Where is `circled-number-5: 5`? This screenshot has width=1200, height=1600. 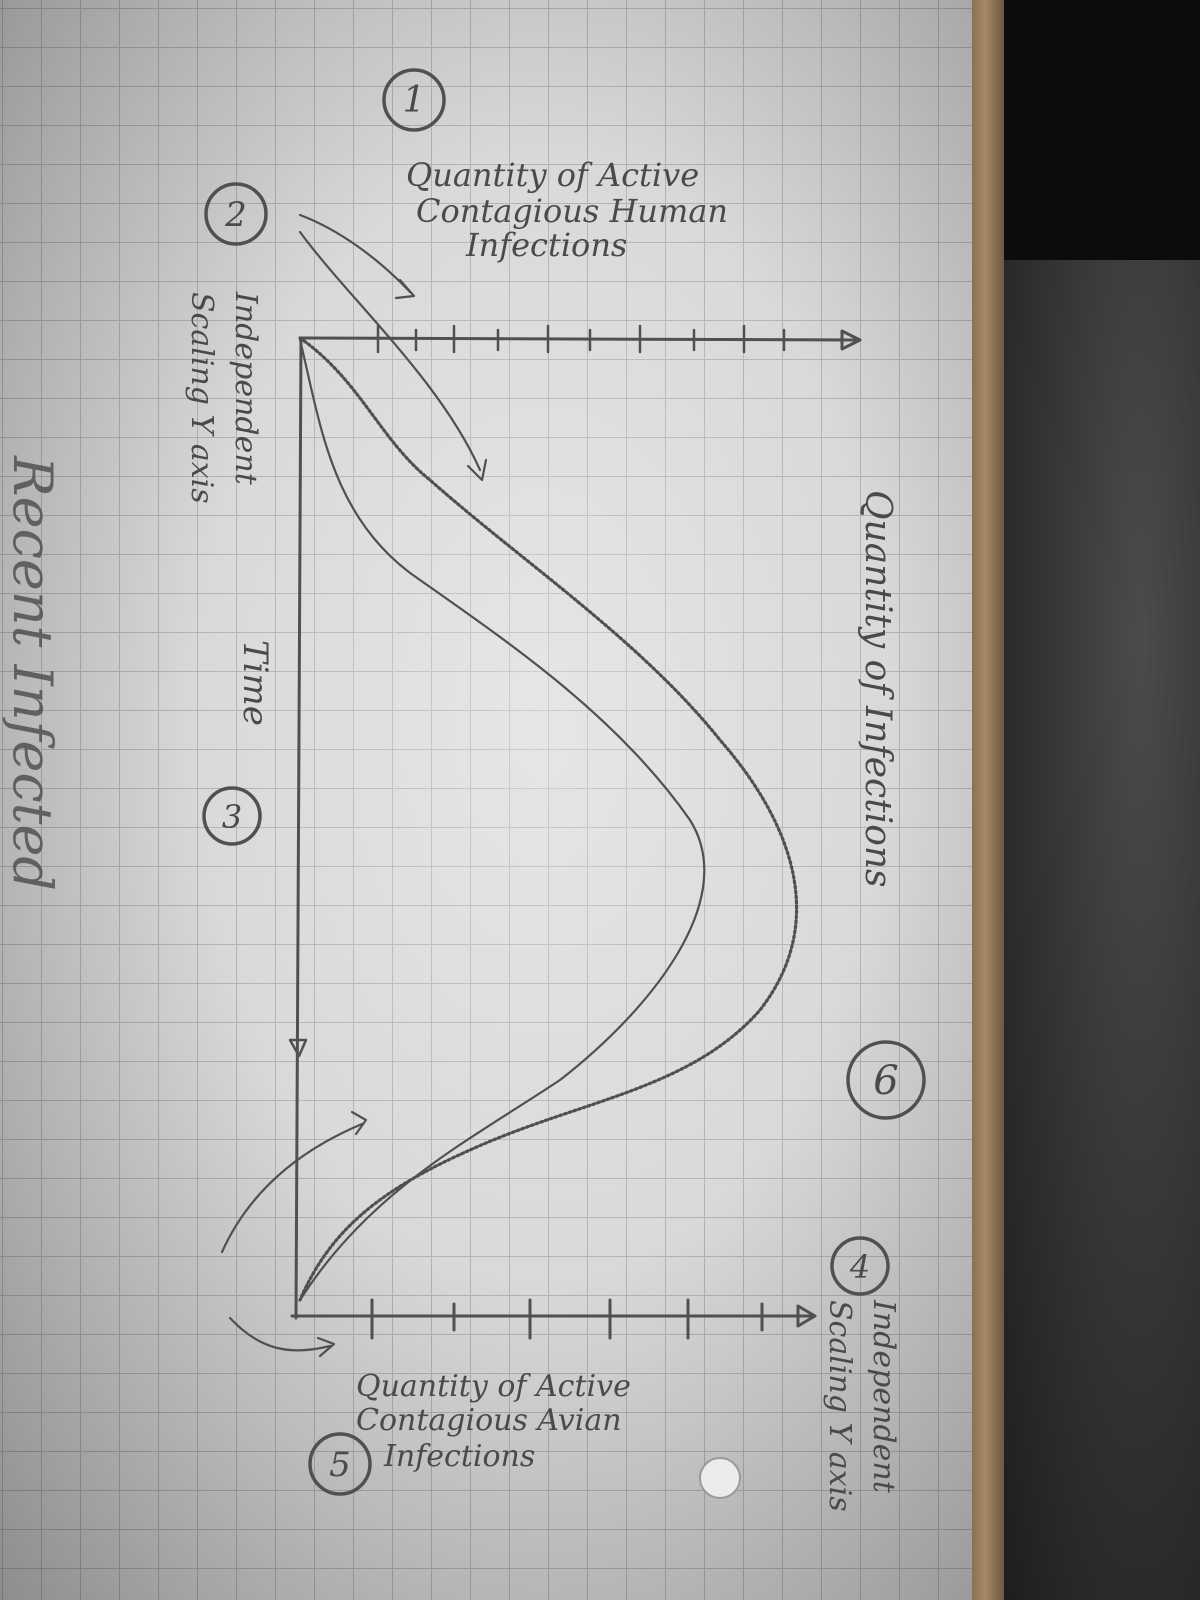
circled-number-5: 5 is located at coordinates (340, 1464).